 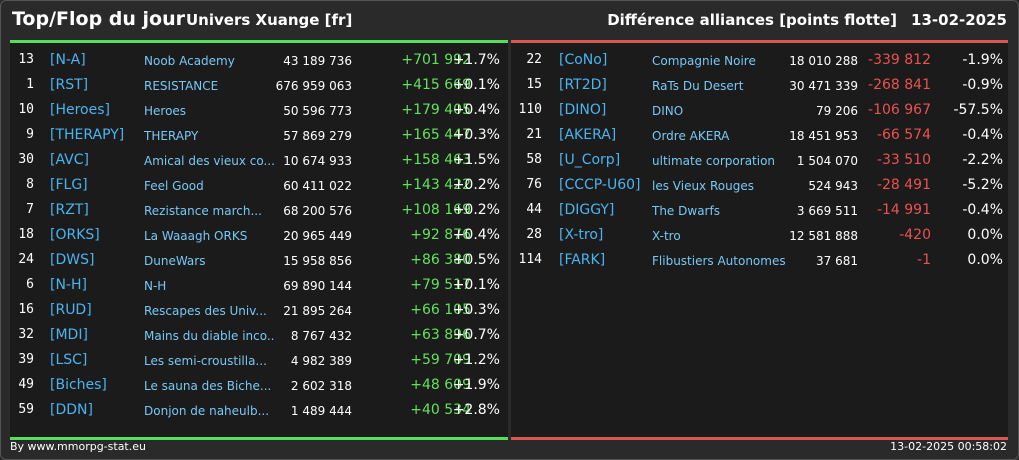 I want to click on percent-change: +0.2%, so click(x=476, y=185).